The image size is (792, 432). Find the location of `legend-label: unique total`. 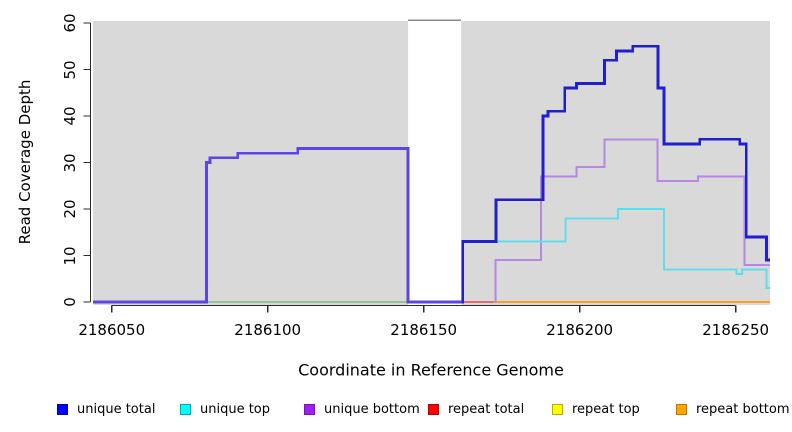

legend-label: unique total is located at coordinates (116, 409).